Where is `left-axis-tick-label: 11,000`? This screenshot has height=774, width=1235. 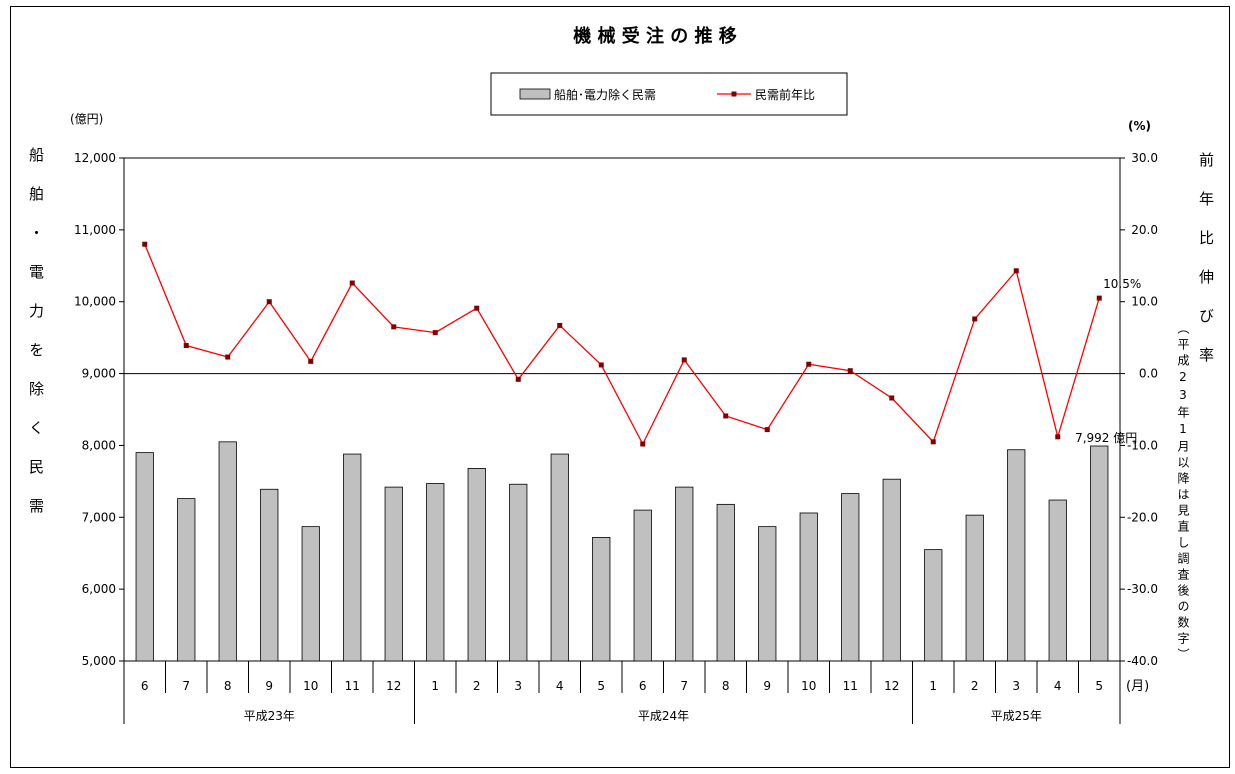 left-axis-tick-label: 11,000 is located at coordinates (95, 230).